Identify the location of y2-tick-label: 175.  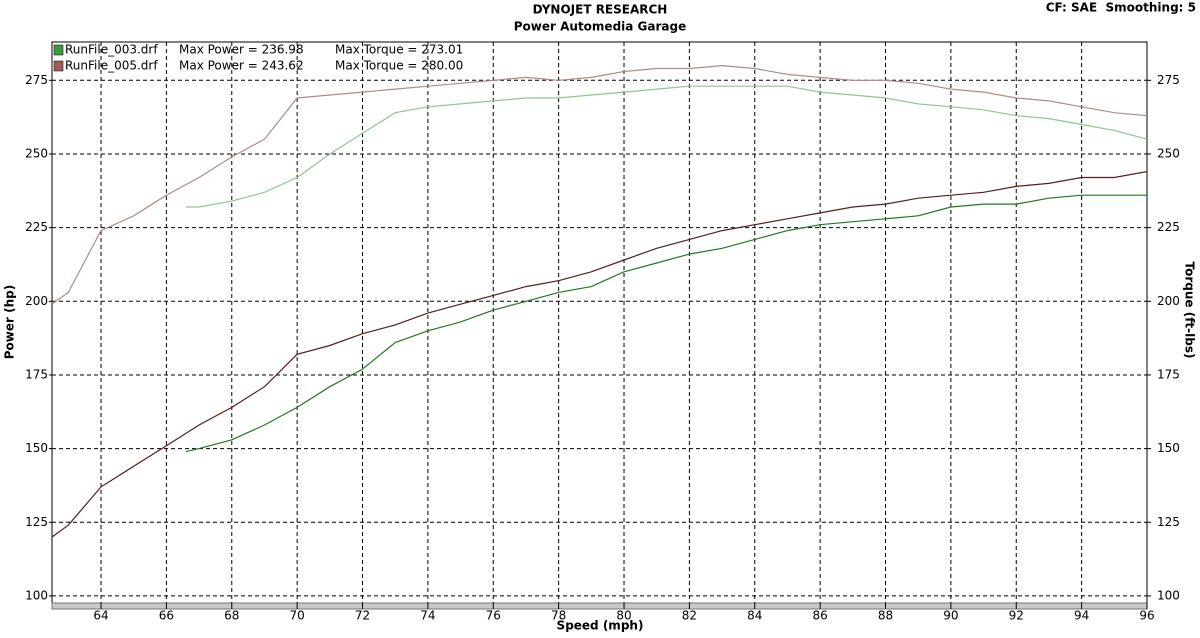
(1168, 374).